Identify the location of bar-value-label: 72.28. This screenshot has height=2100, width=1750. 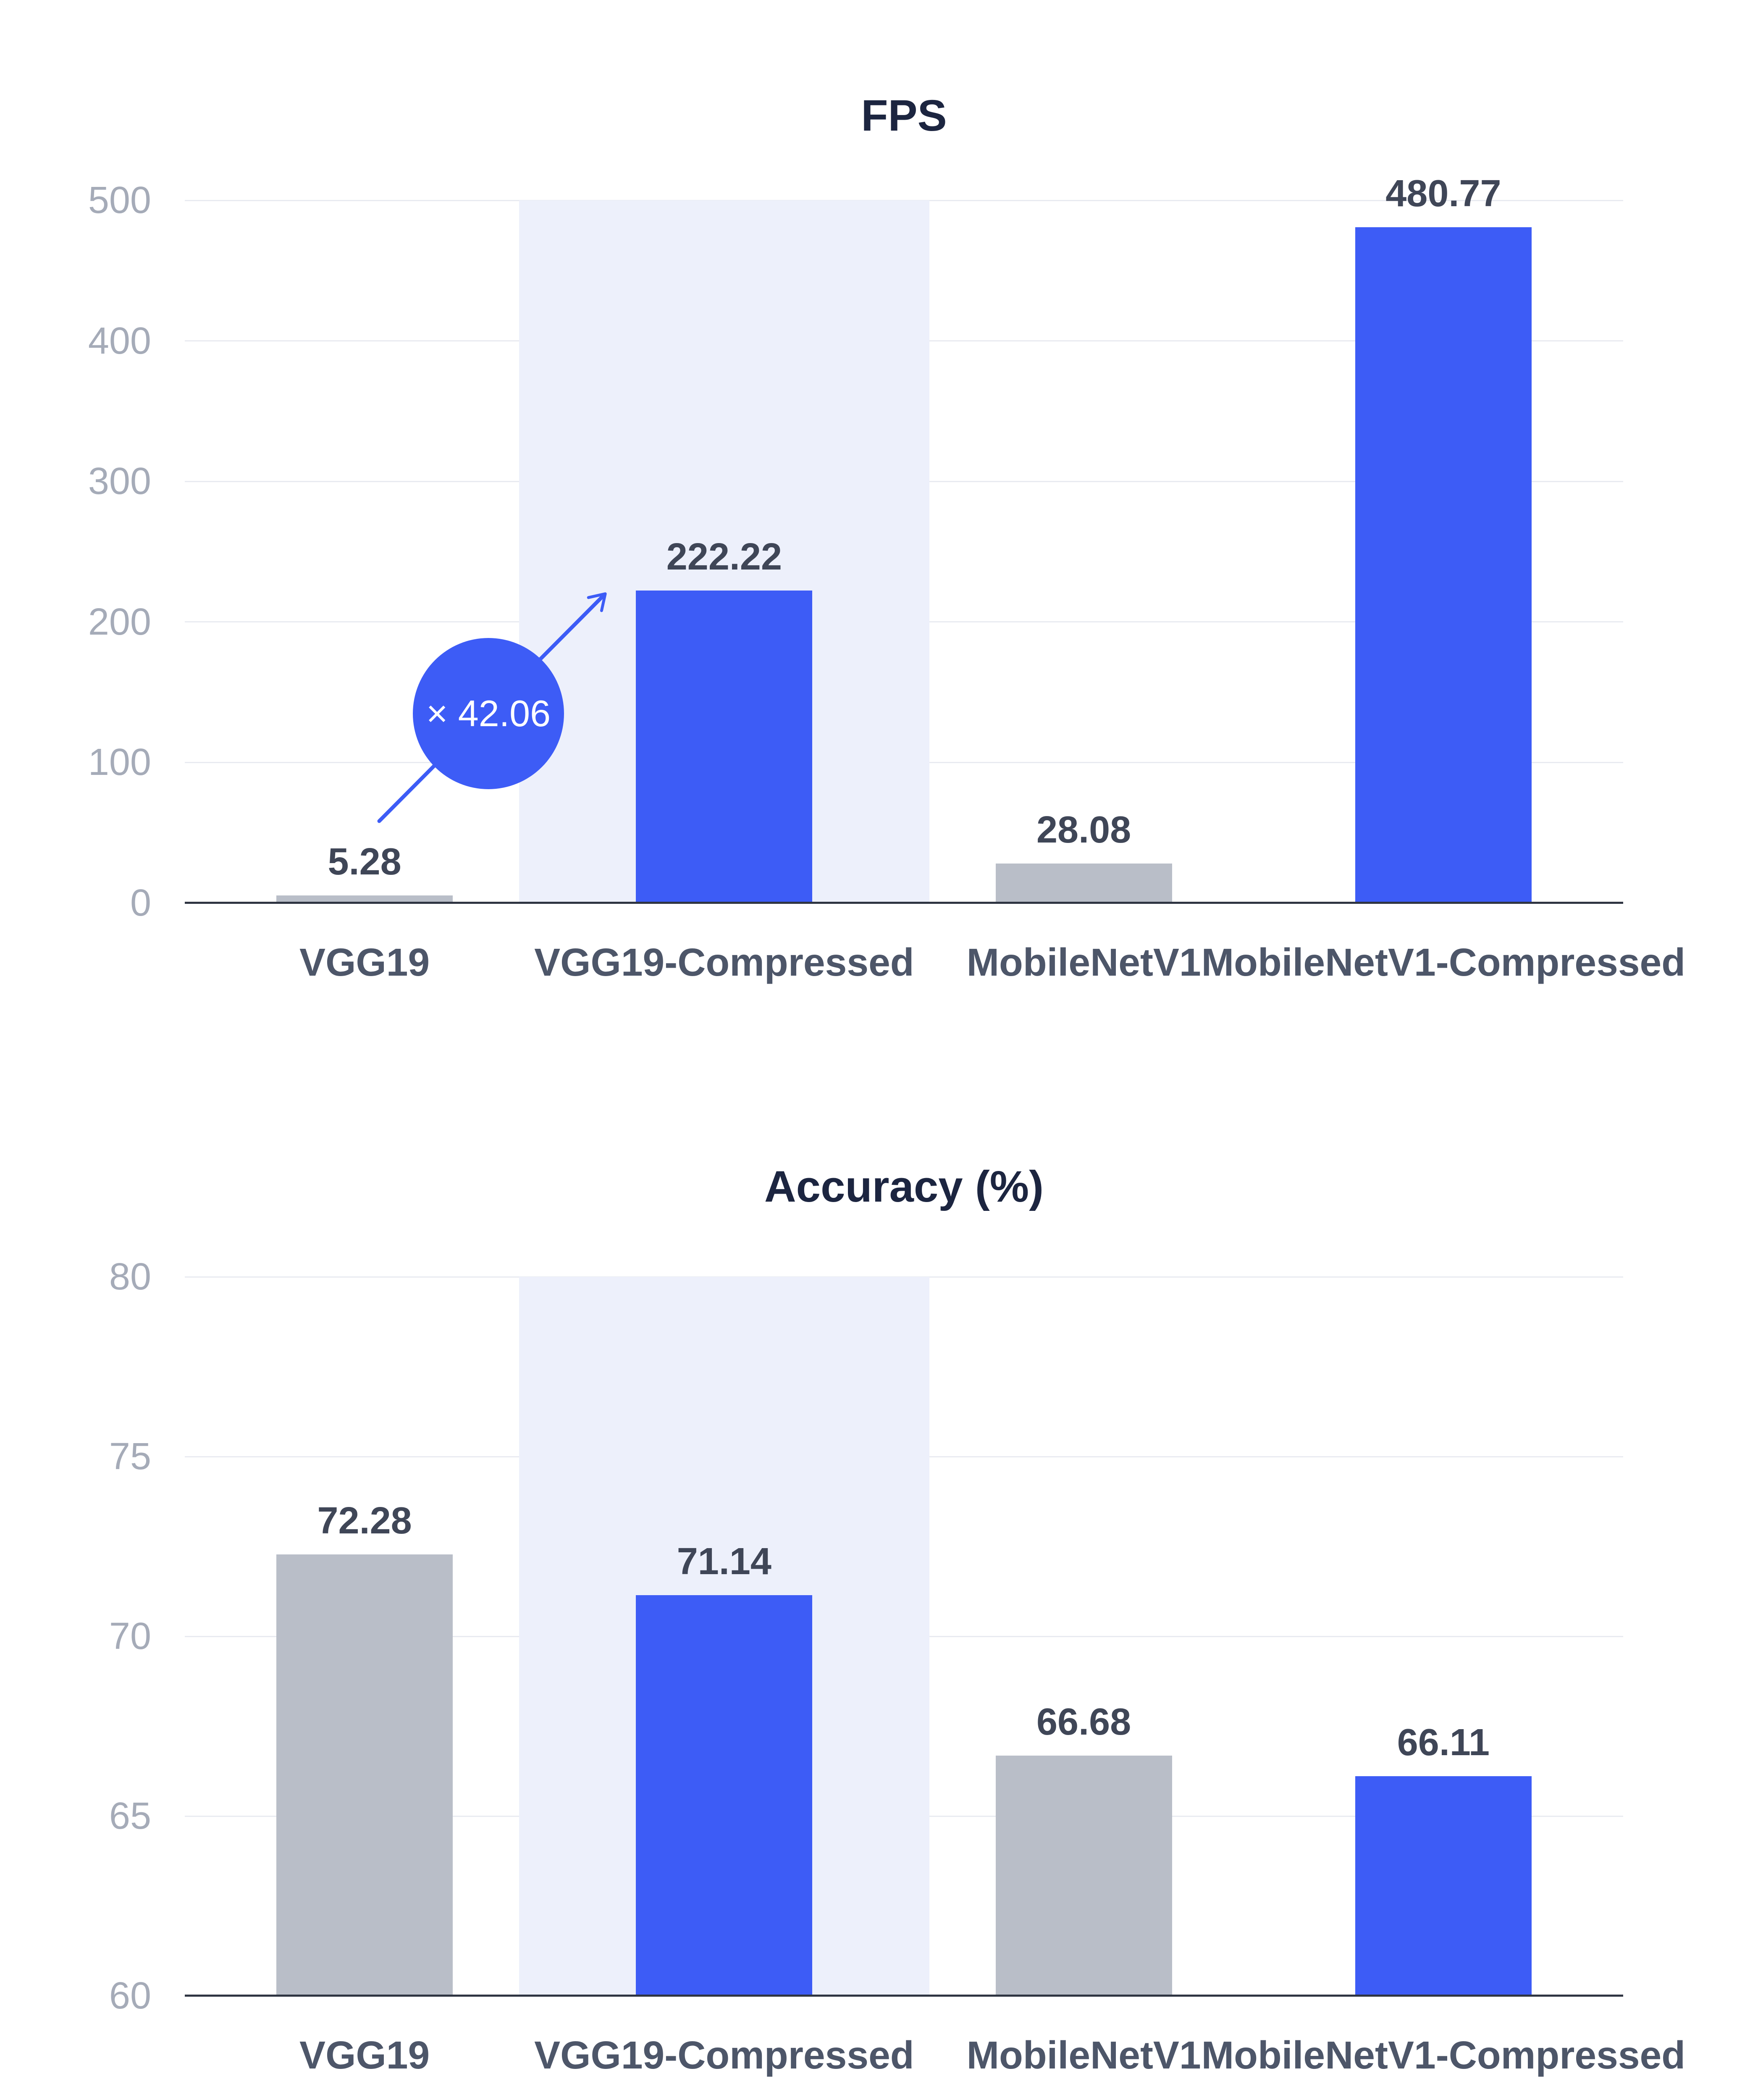
(364, 1520).